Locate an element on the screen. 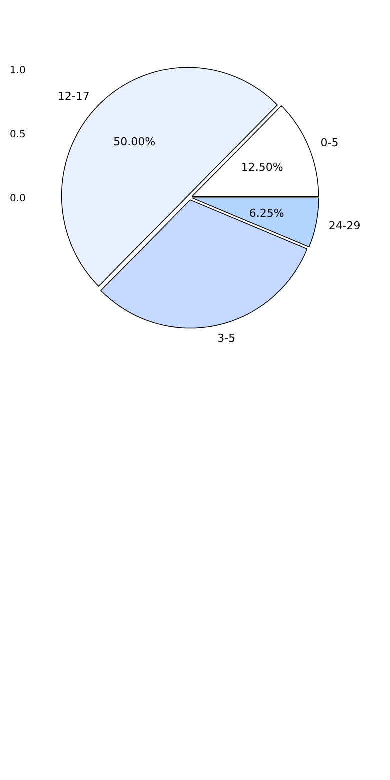 This screenshot has height=780, width=390. slice-label: 3-5 is located at coordinates (227, 339).